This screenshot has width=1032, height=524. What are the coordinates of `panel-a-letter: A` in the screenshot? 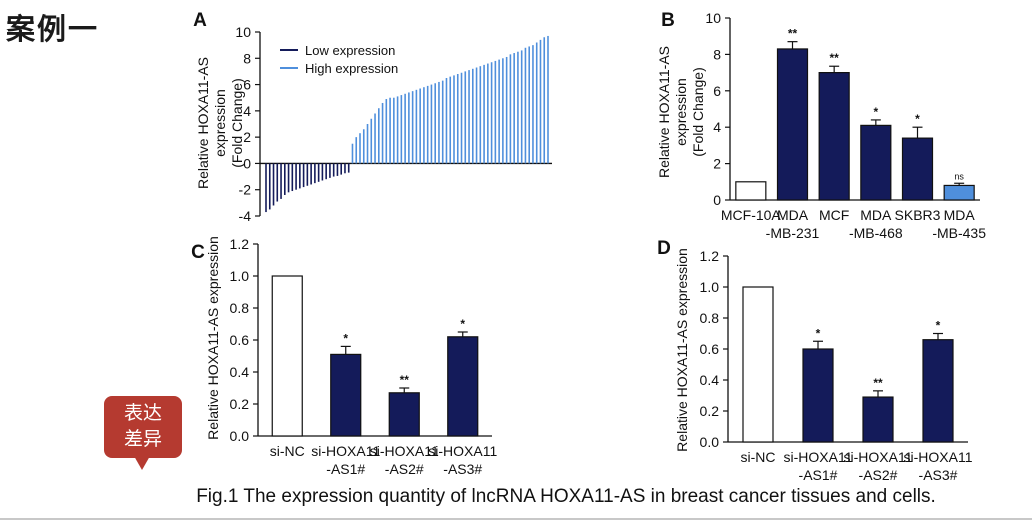 It's located at (200, 20).